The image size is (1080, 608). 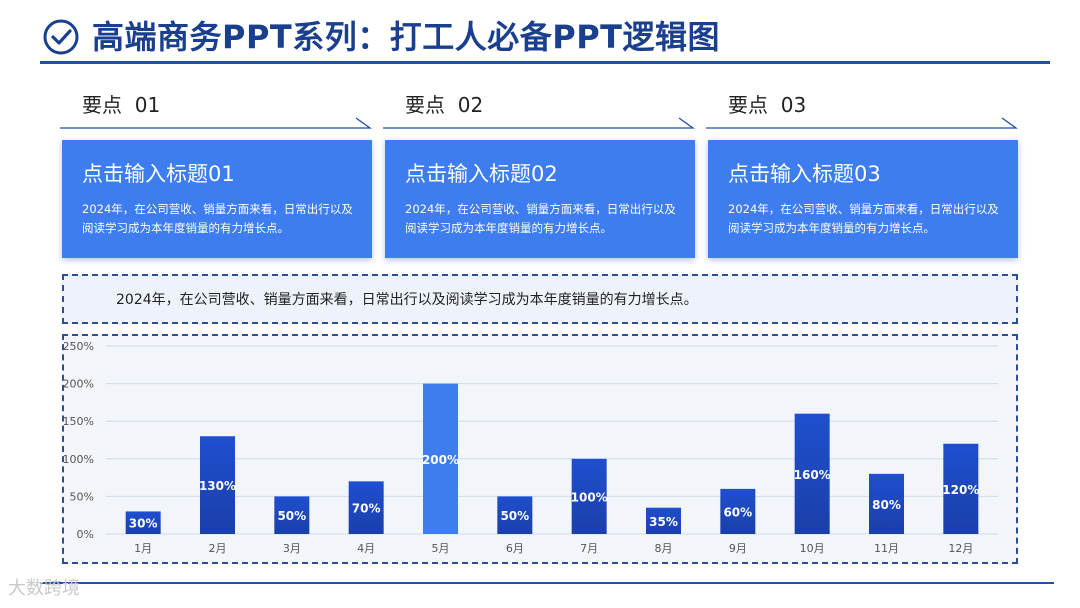 What do you see at coordinates (61, 37) in the screenshot?
I see `check-circle-icon` at bounding box center [61, 37].